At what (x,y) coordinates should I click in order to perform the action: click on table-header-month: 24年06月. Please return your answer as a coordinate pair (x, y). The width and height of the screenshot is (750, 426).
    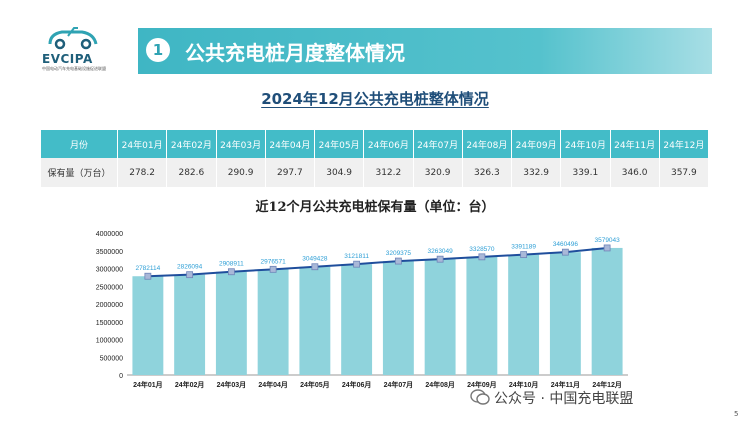
    Looking at the image, I should click on (388, 144).